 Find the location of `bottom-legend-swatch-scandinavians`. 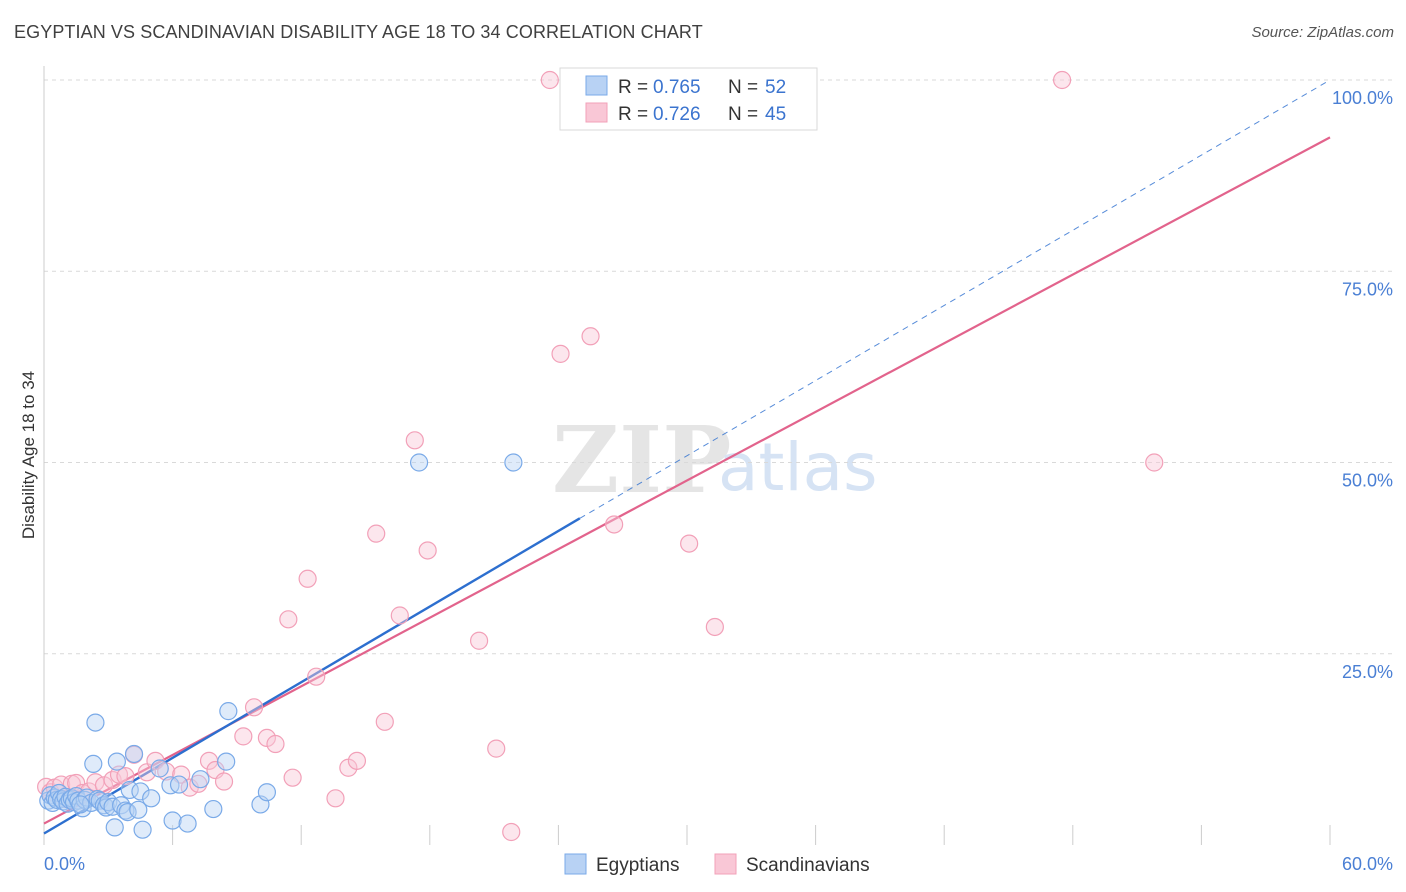

bottom-legend-swatch-scandinavians is located at coordinates (725, 864).